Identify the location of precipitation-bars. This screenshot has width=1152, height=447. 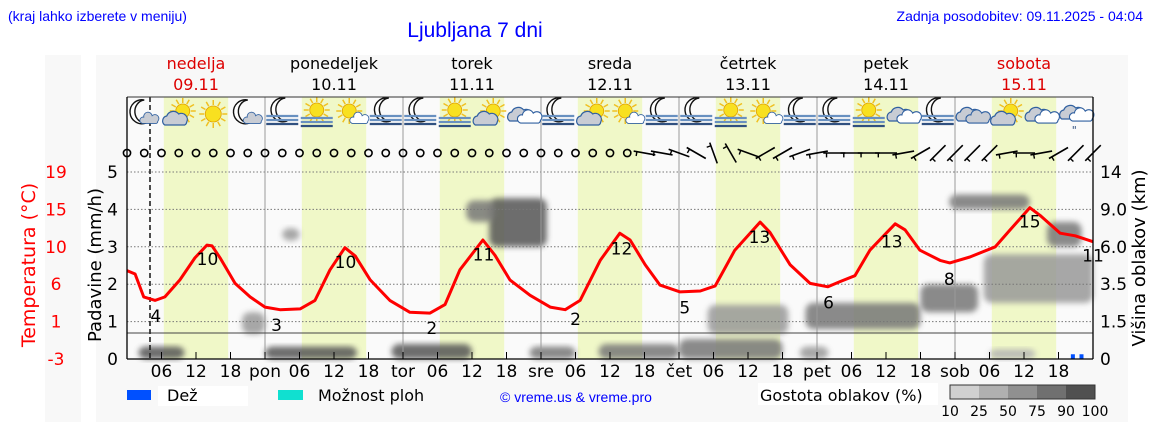
(1077, 356).